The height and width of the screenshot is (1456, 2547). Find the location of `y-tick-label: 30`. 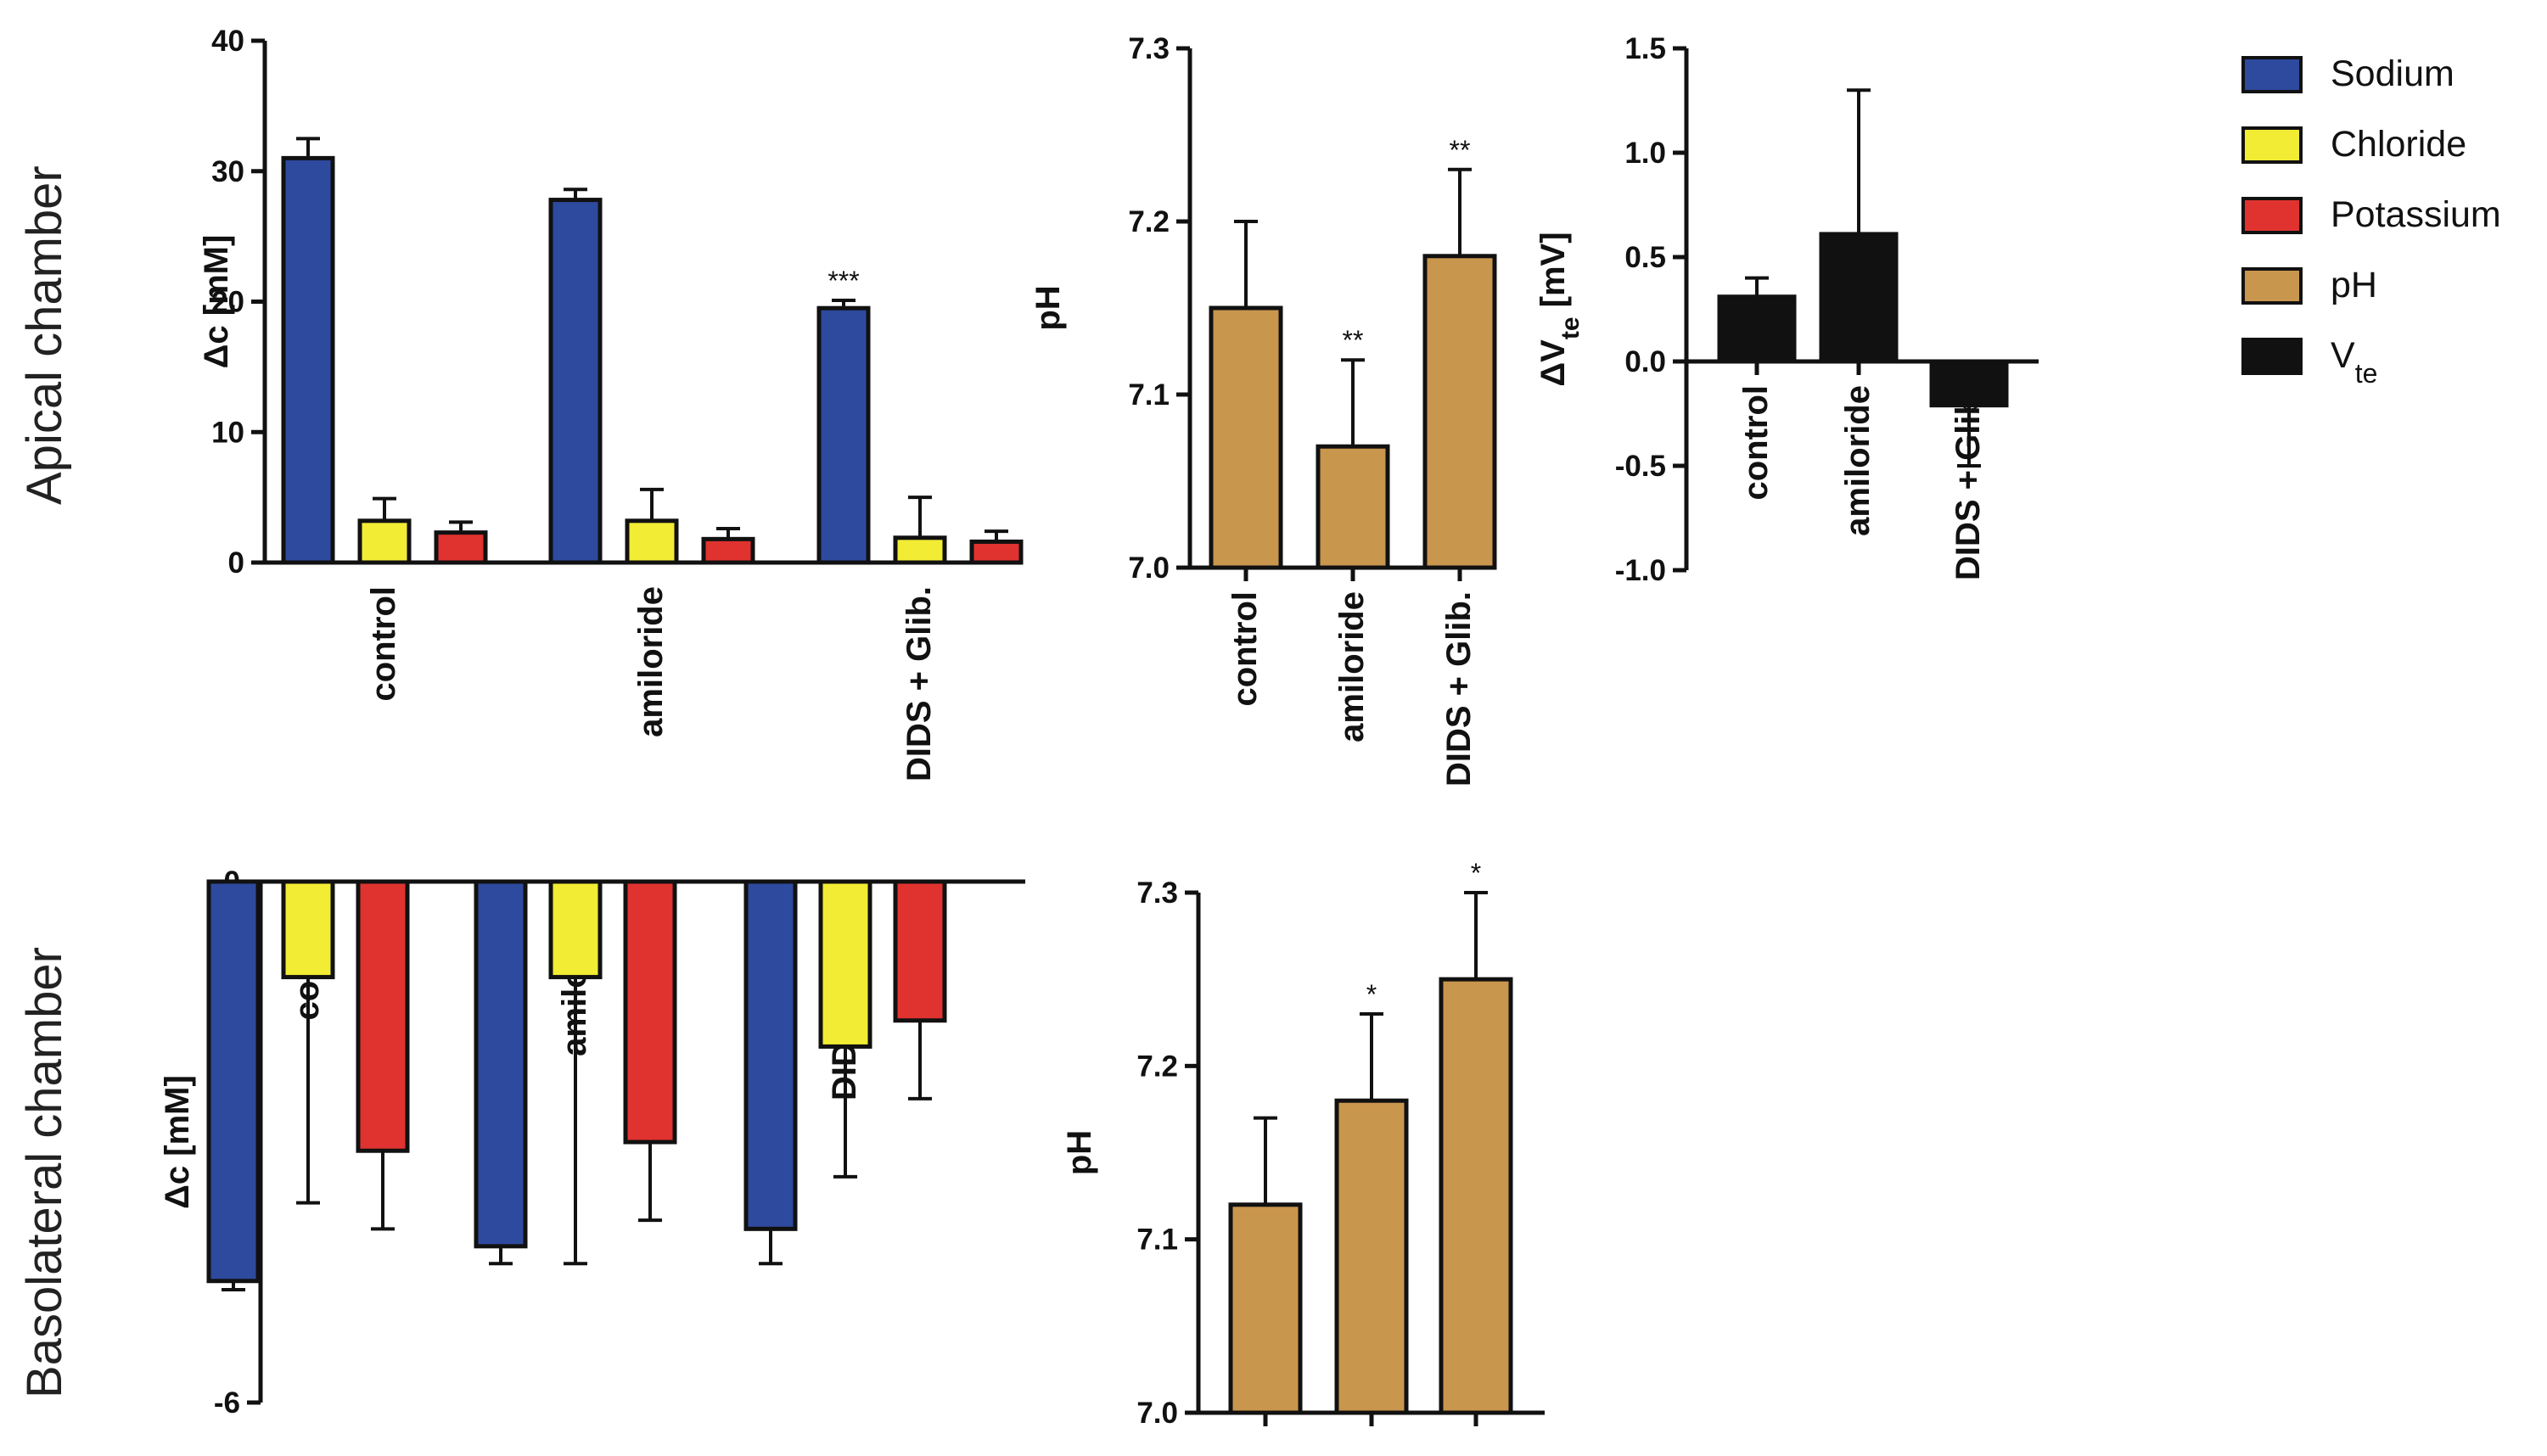

y-tick-label: 30 is located at coordinates (227, 171).